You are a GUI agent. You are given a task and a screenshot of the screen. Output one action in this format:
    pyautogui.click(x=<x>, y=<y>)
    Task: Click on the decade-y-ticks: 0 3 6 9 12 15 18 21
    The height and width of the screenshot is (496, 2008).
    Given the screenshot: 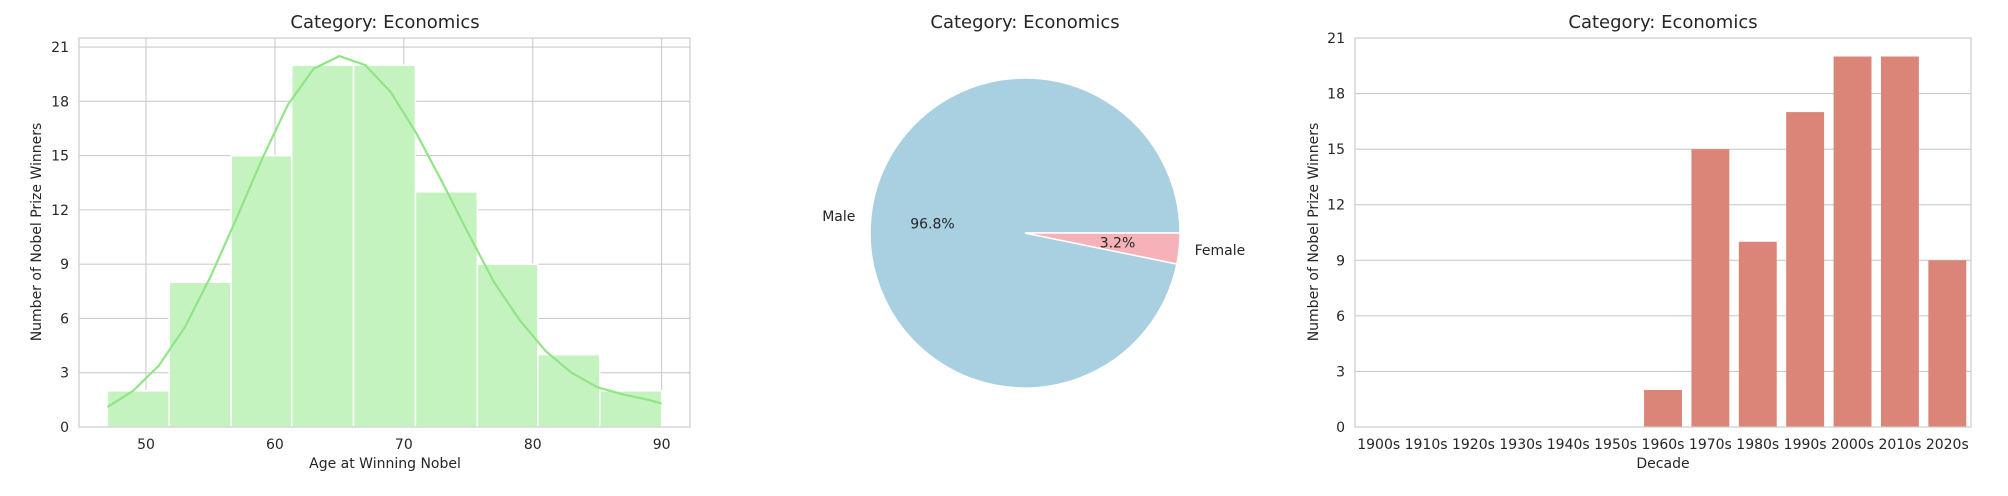 What is the action you would take?
    pyautogui.click(x=1336, y=233)
    